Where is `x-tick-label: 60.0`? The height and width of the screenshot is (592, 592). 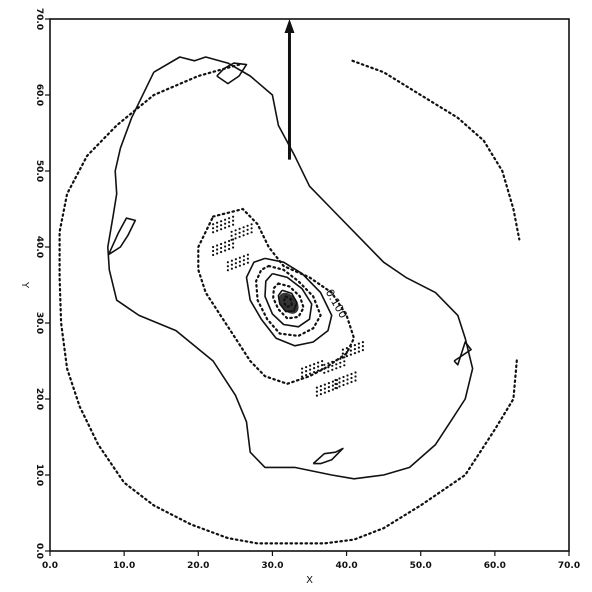
x-tick-label: 60.0 is located at coordinates (495, 566).